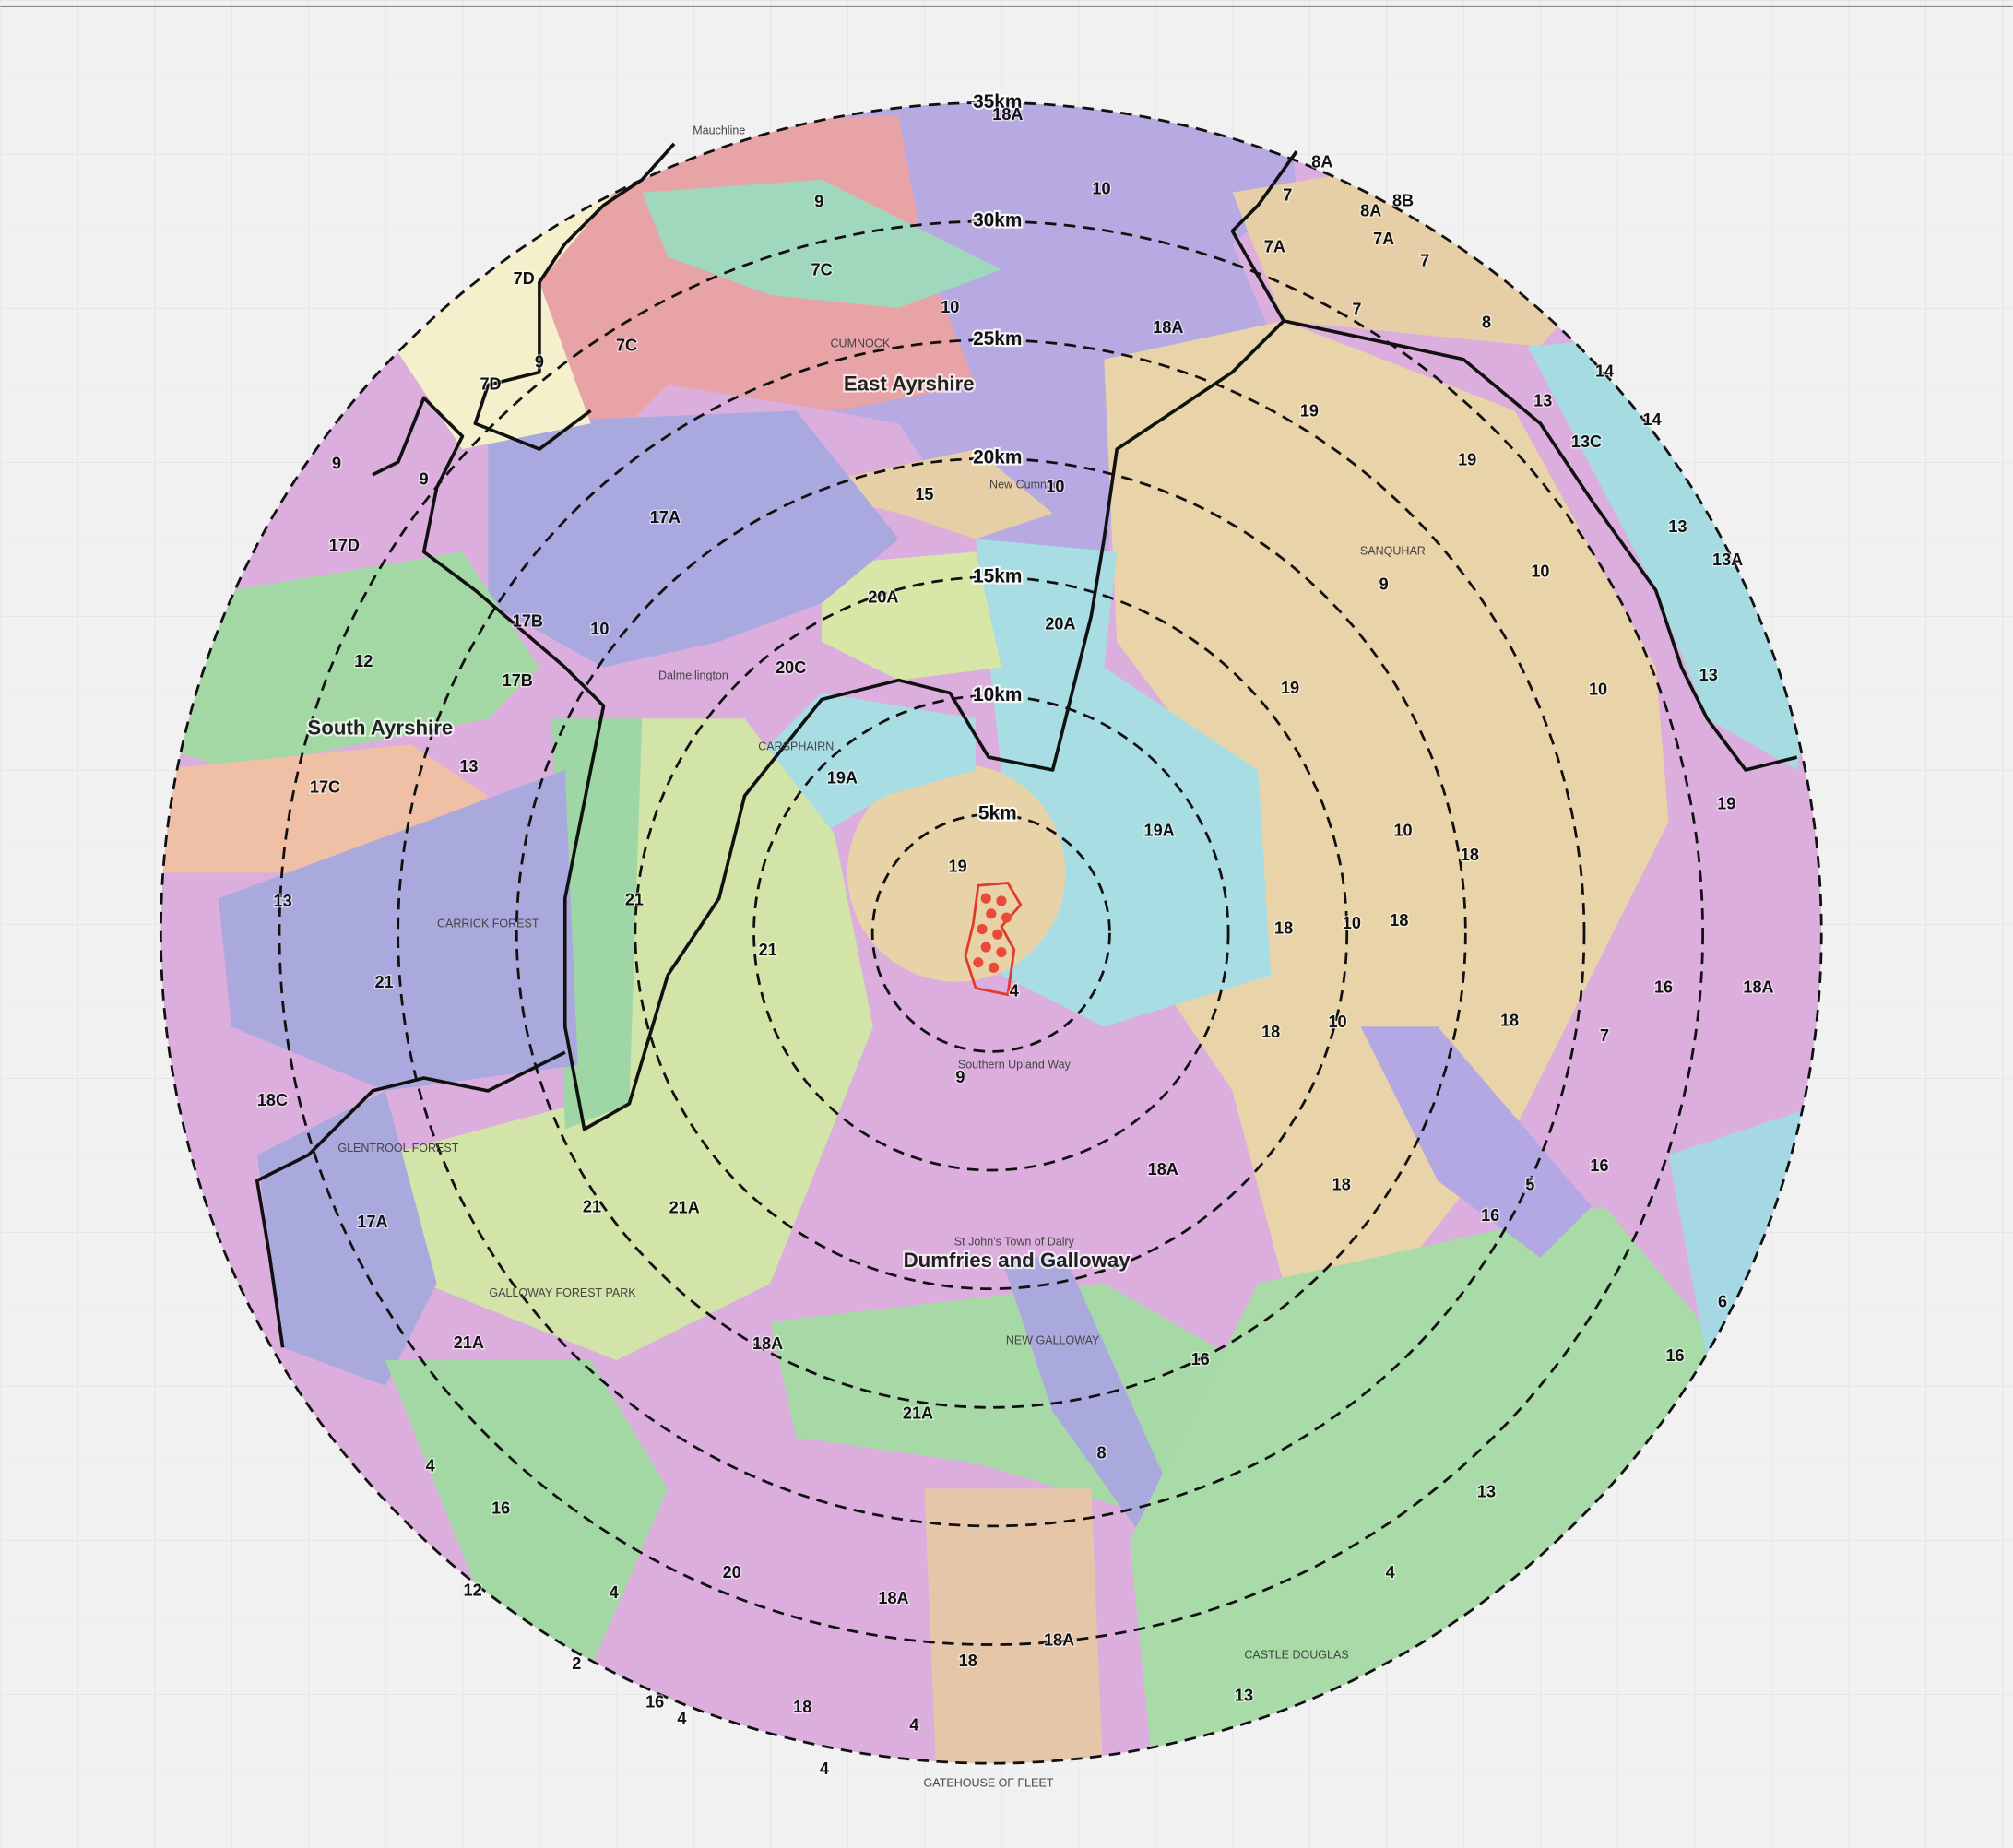  I want to click on place-label: Southern Upland Way, so click(1015, 1065).